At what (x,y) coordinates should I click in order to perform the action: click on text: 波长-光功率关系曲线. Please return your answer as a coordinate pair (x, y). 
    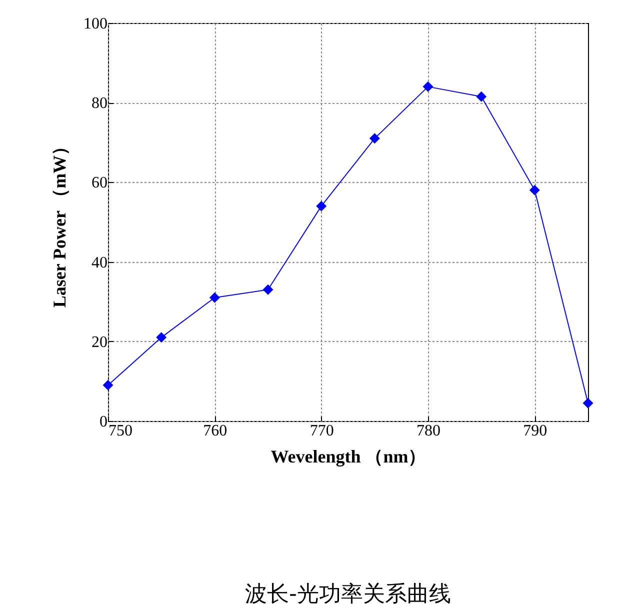
    Looking at the image, I should click on (348, 594).